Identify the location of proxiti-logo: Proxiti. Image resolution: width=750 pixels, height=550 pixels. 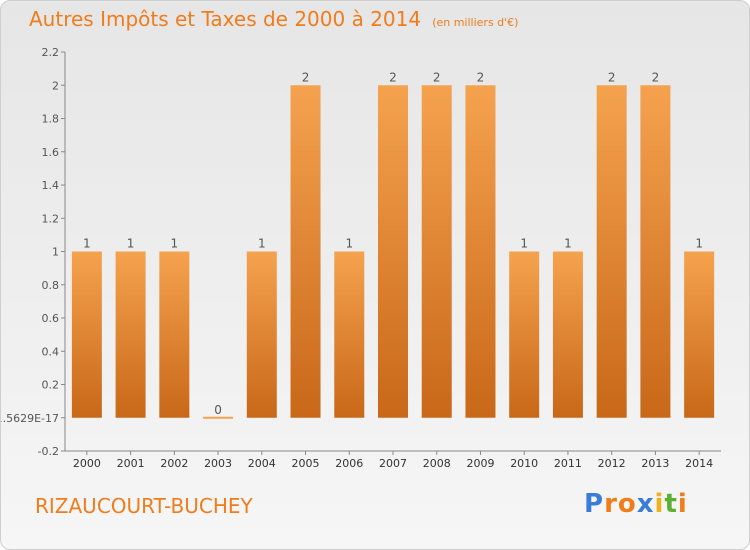
(636, 504).